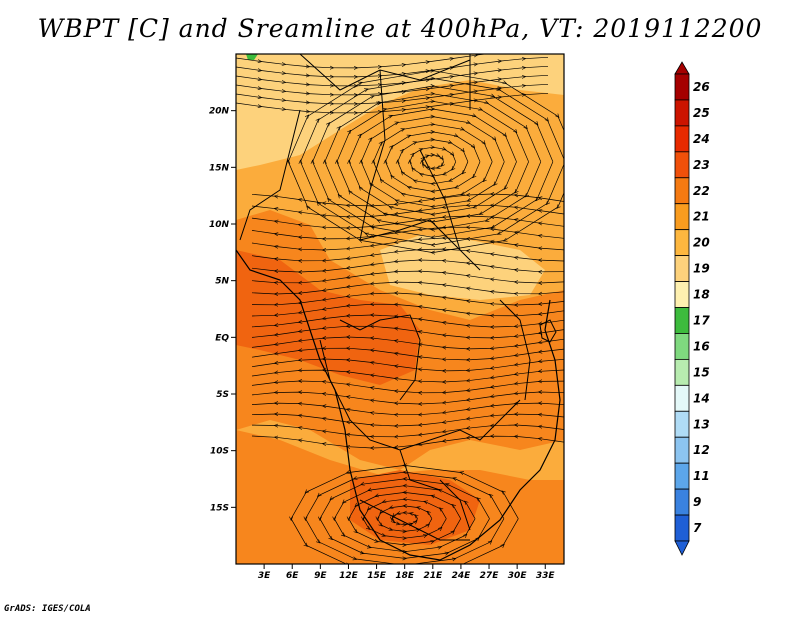  I want to click on lon-tick-label: 3E, so click(264, 576).